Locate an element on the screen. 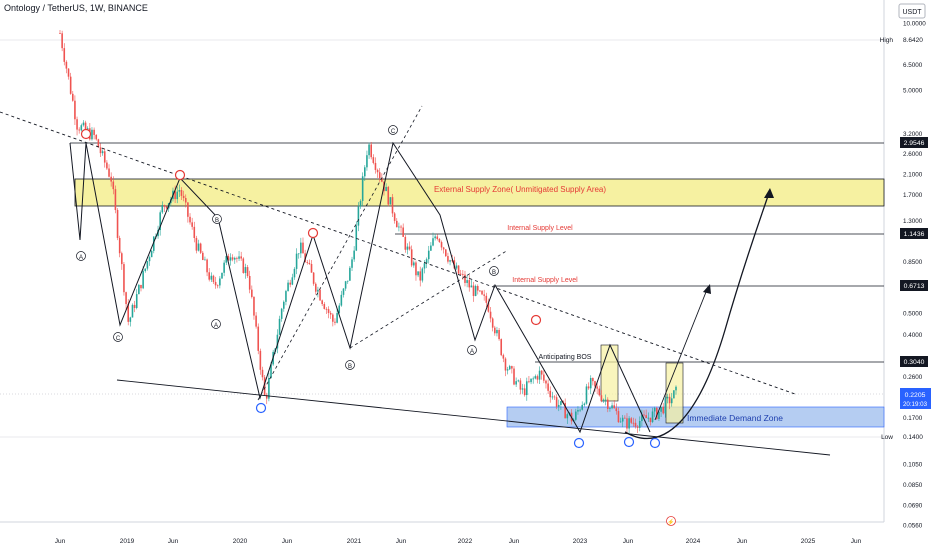 The height and width of the screenshot is (550, 932). price-tick-label: 1.7000 is located at coordinates (913, 195).